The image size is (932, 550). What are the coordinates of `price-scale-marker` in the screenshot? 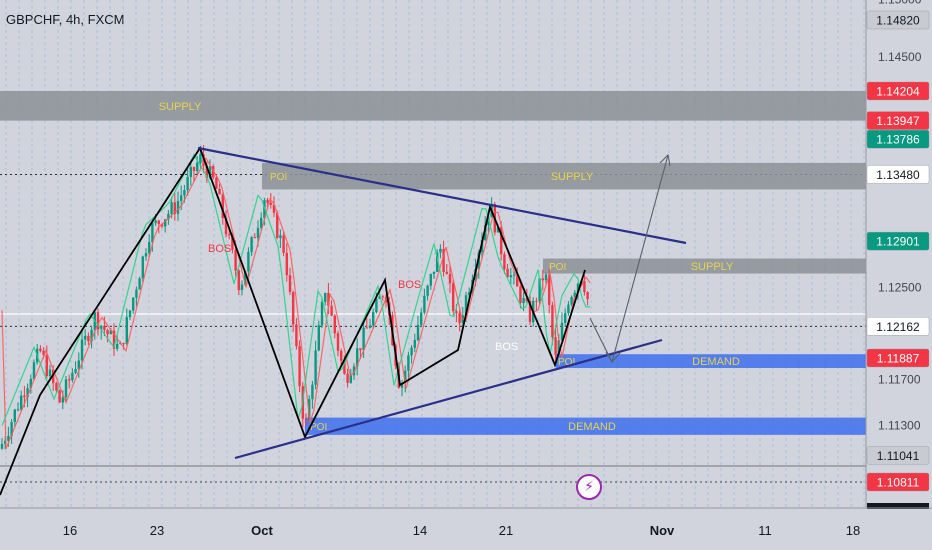 It's located at (898, 506).